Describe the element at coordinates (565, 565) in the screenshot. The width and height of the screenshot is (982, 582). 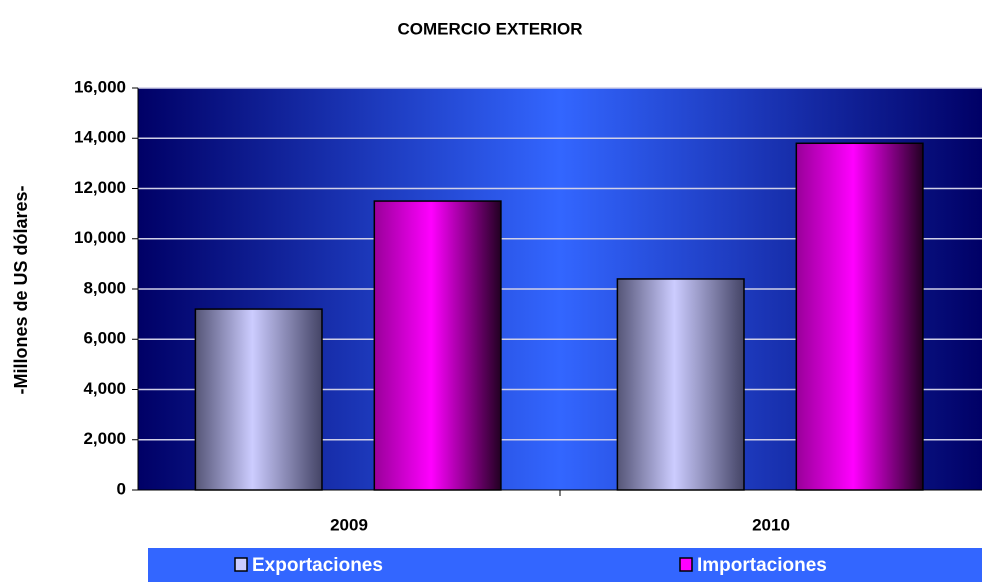
I see `legend` at that location.